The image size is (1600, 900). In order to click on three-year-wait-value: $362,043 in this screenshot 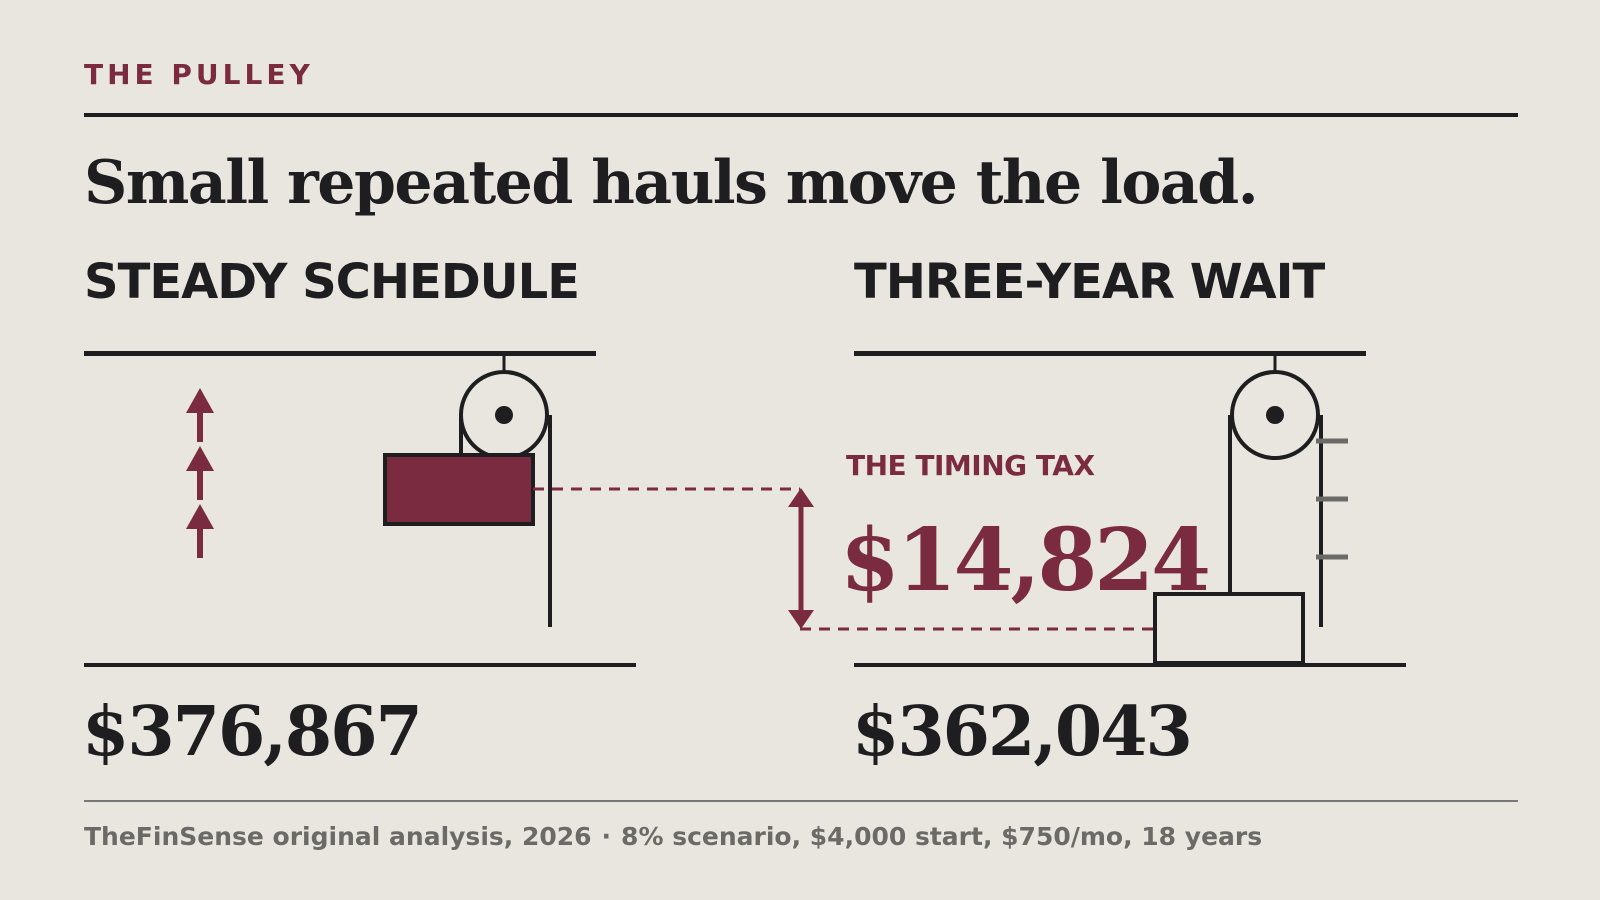, I will do `click(1022, 732)`.